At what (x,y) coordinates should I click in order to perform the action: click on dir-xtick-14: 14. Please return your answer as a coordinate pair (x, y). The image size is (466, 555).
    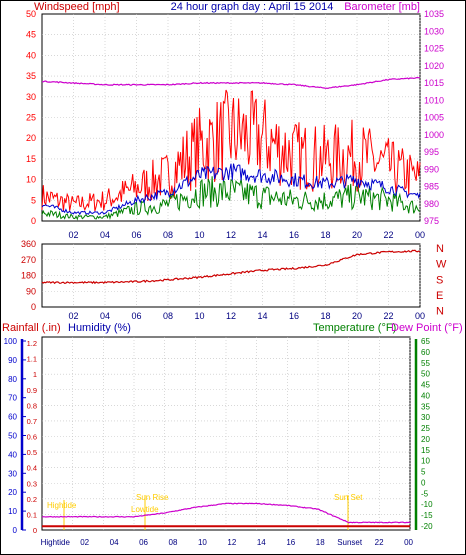
    Looking at the image, I should click on (262, 316).